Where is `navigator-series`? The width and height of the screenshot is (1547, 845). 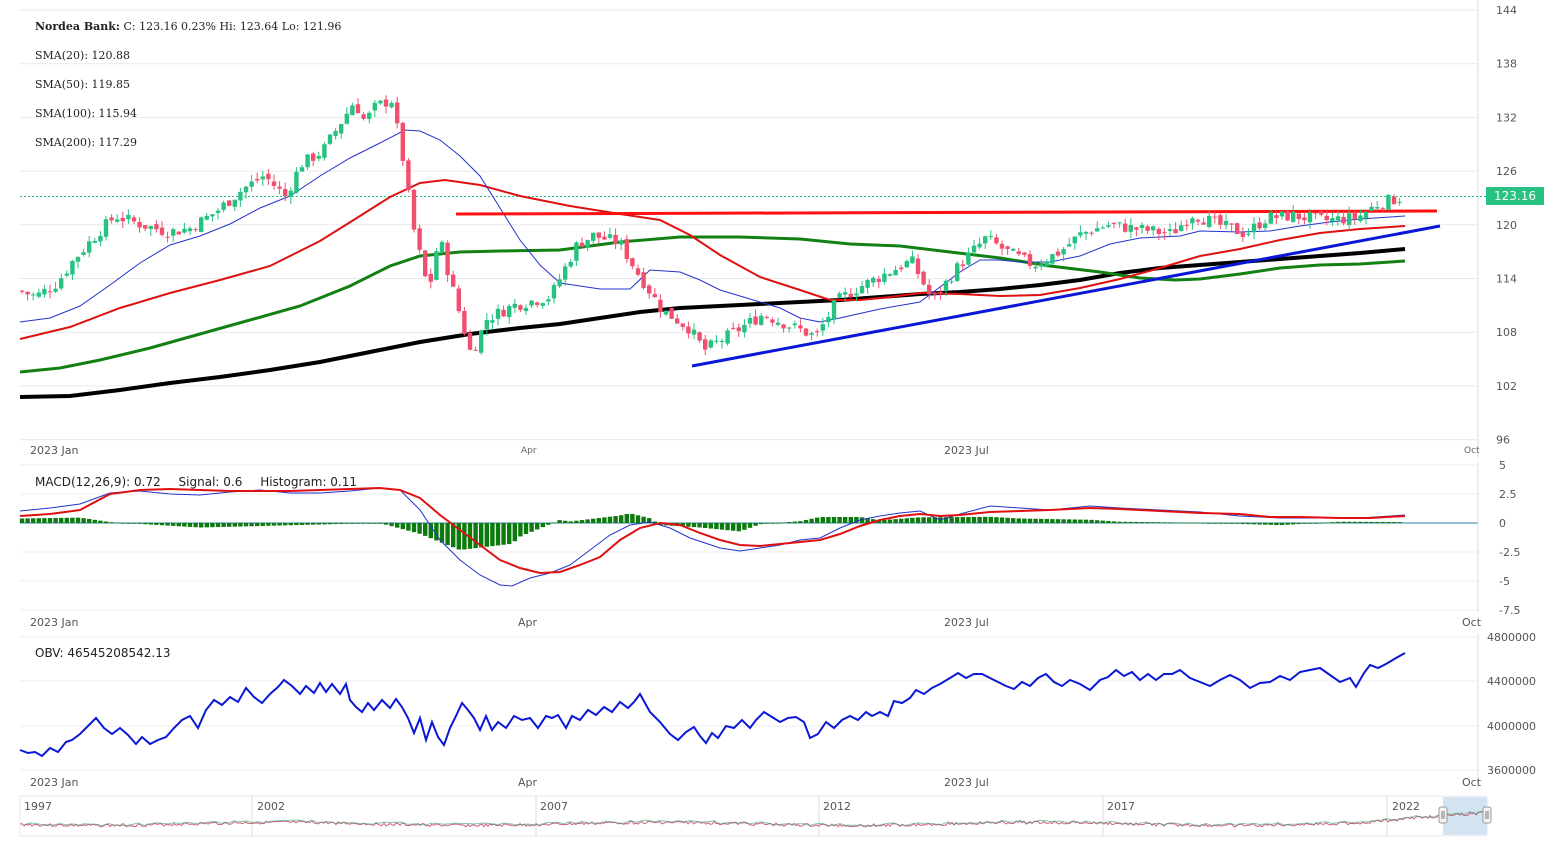 navigator-series is located at coordinates (753, 819).